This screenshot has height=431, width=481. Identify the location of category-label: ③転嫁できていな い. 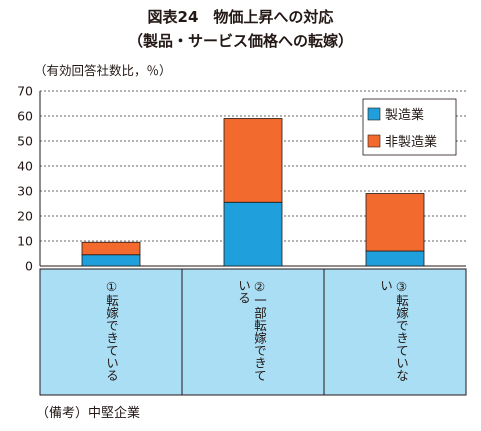
(393, 330).